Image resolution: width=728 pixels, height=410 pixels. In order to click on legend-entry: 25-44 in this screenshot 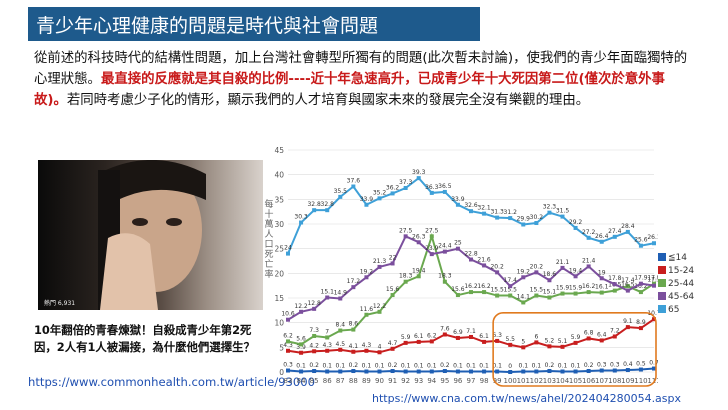, I will do `click(676, 284)`.